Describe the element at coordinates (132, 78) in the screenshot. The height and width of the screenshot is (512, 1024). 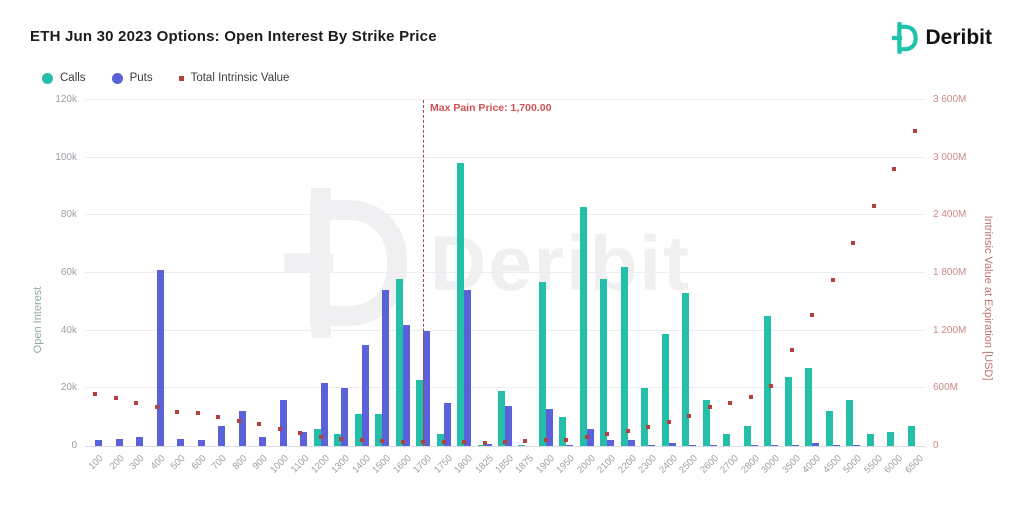
I see `legend-item-puts: Puts` at that location.